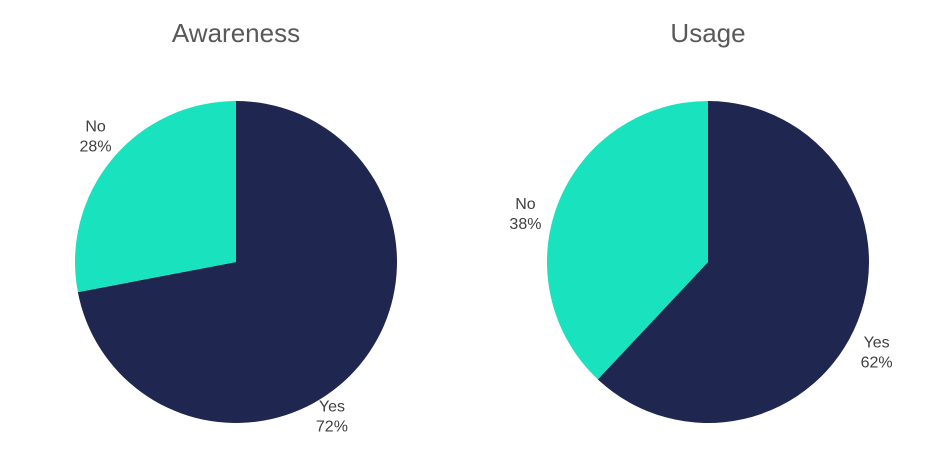 The image size is (944, 473). I want to click on awareness-label-yes: Yes 72%, so click(332, 416).